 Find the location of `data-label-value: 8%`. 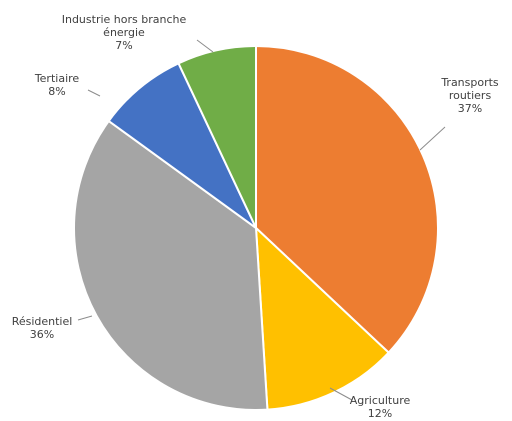

data-label-value: 8% is located at coordinates (56, 91).